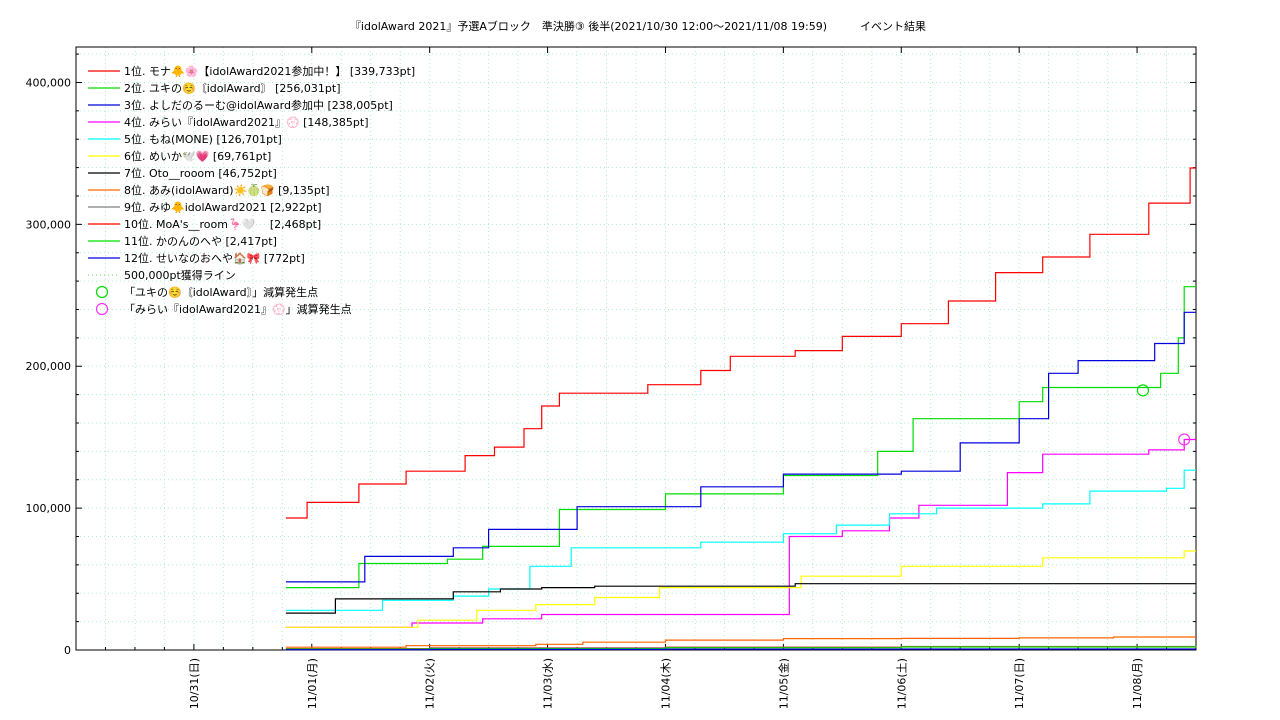  Describe the element at coordinates (197, 156) in the screenshot. I see `legend-label: 6位. めいか🕊️💗 [69,761pt]` at that location.